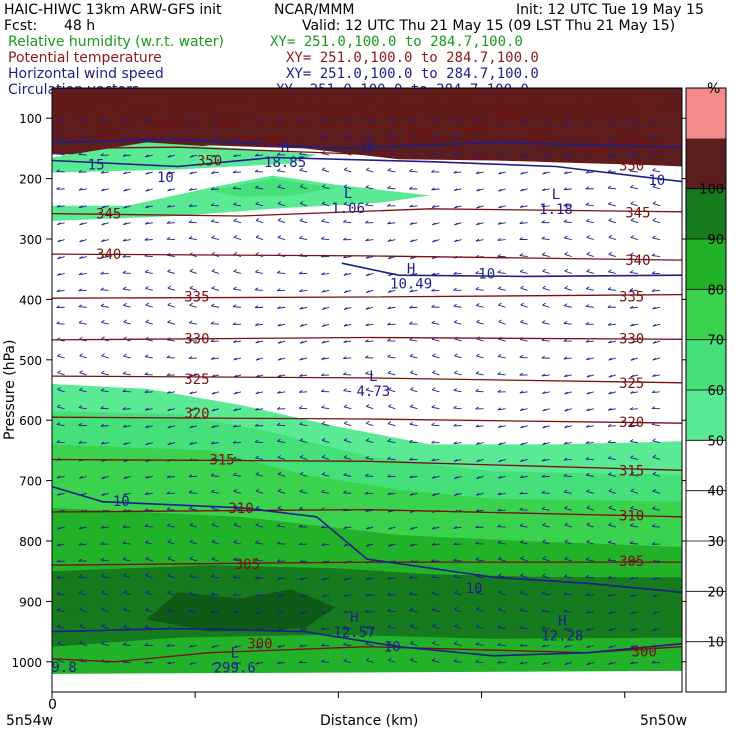 This screenshot has height=740, width=740. Describe the element at coordinates (715, 290) in the screenshot. I see `colorbar-tick-label: 80` at that location.